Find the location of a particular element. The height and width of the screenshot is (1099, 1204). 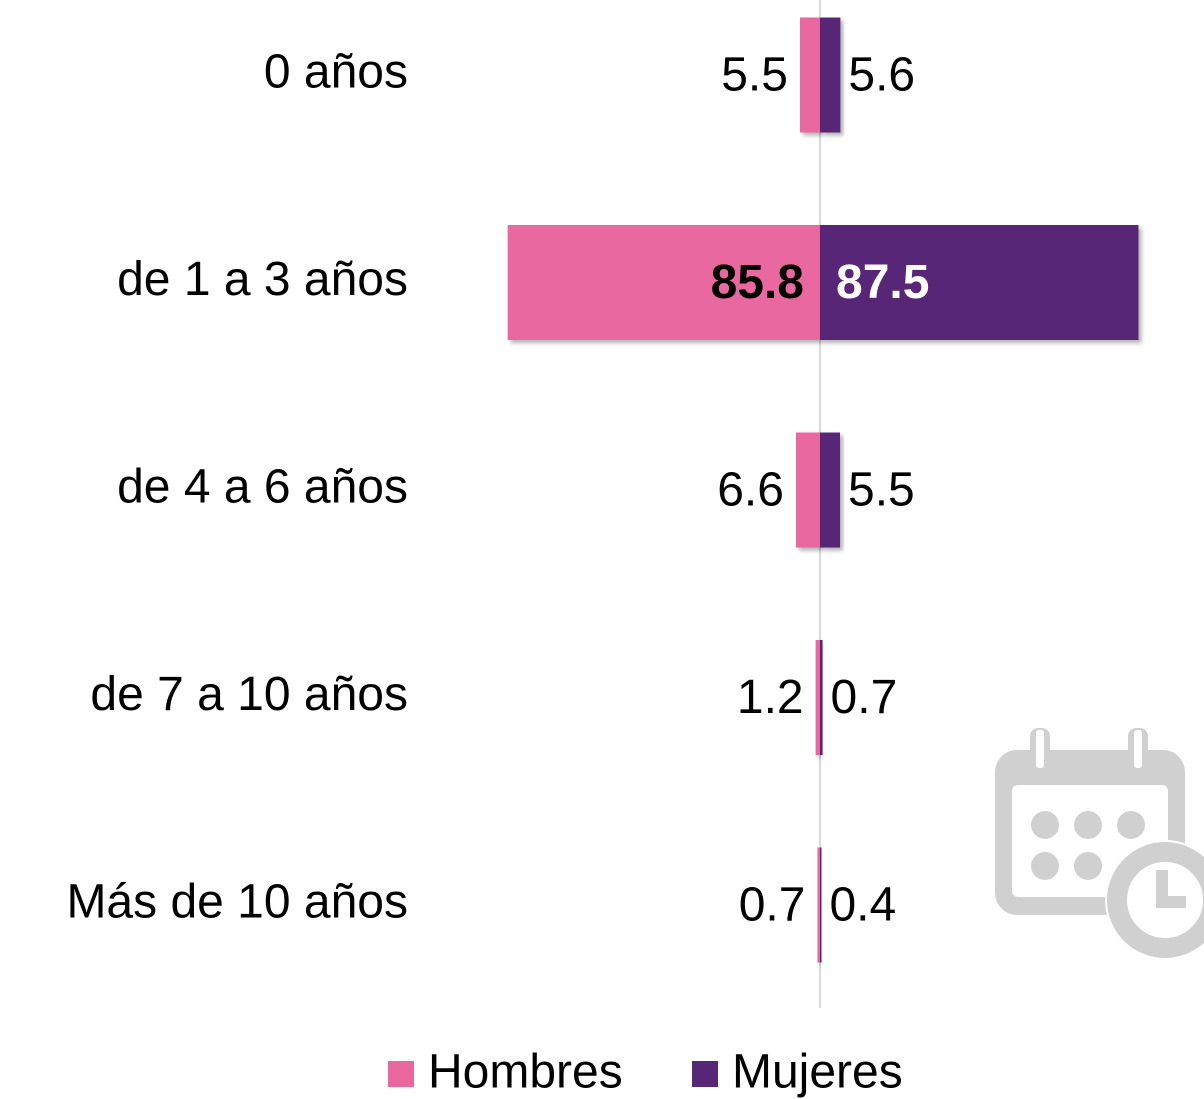

category-label: de 7 a 10 años is located at coordinates (249, 694).